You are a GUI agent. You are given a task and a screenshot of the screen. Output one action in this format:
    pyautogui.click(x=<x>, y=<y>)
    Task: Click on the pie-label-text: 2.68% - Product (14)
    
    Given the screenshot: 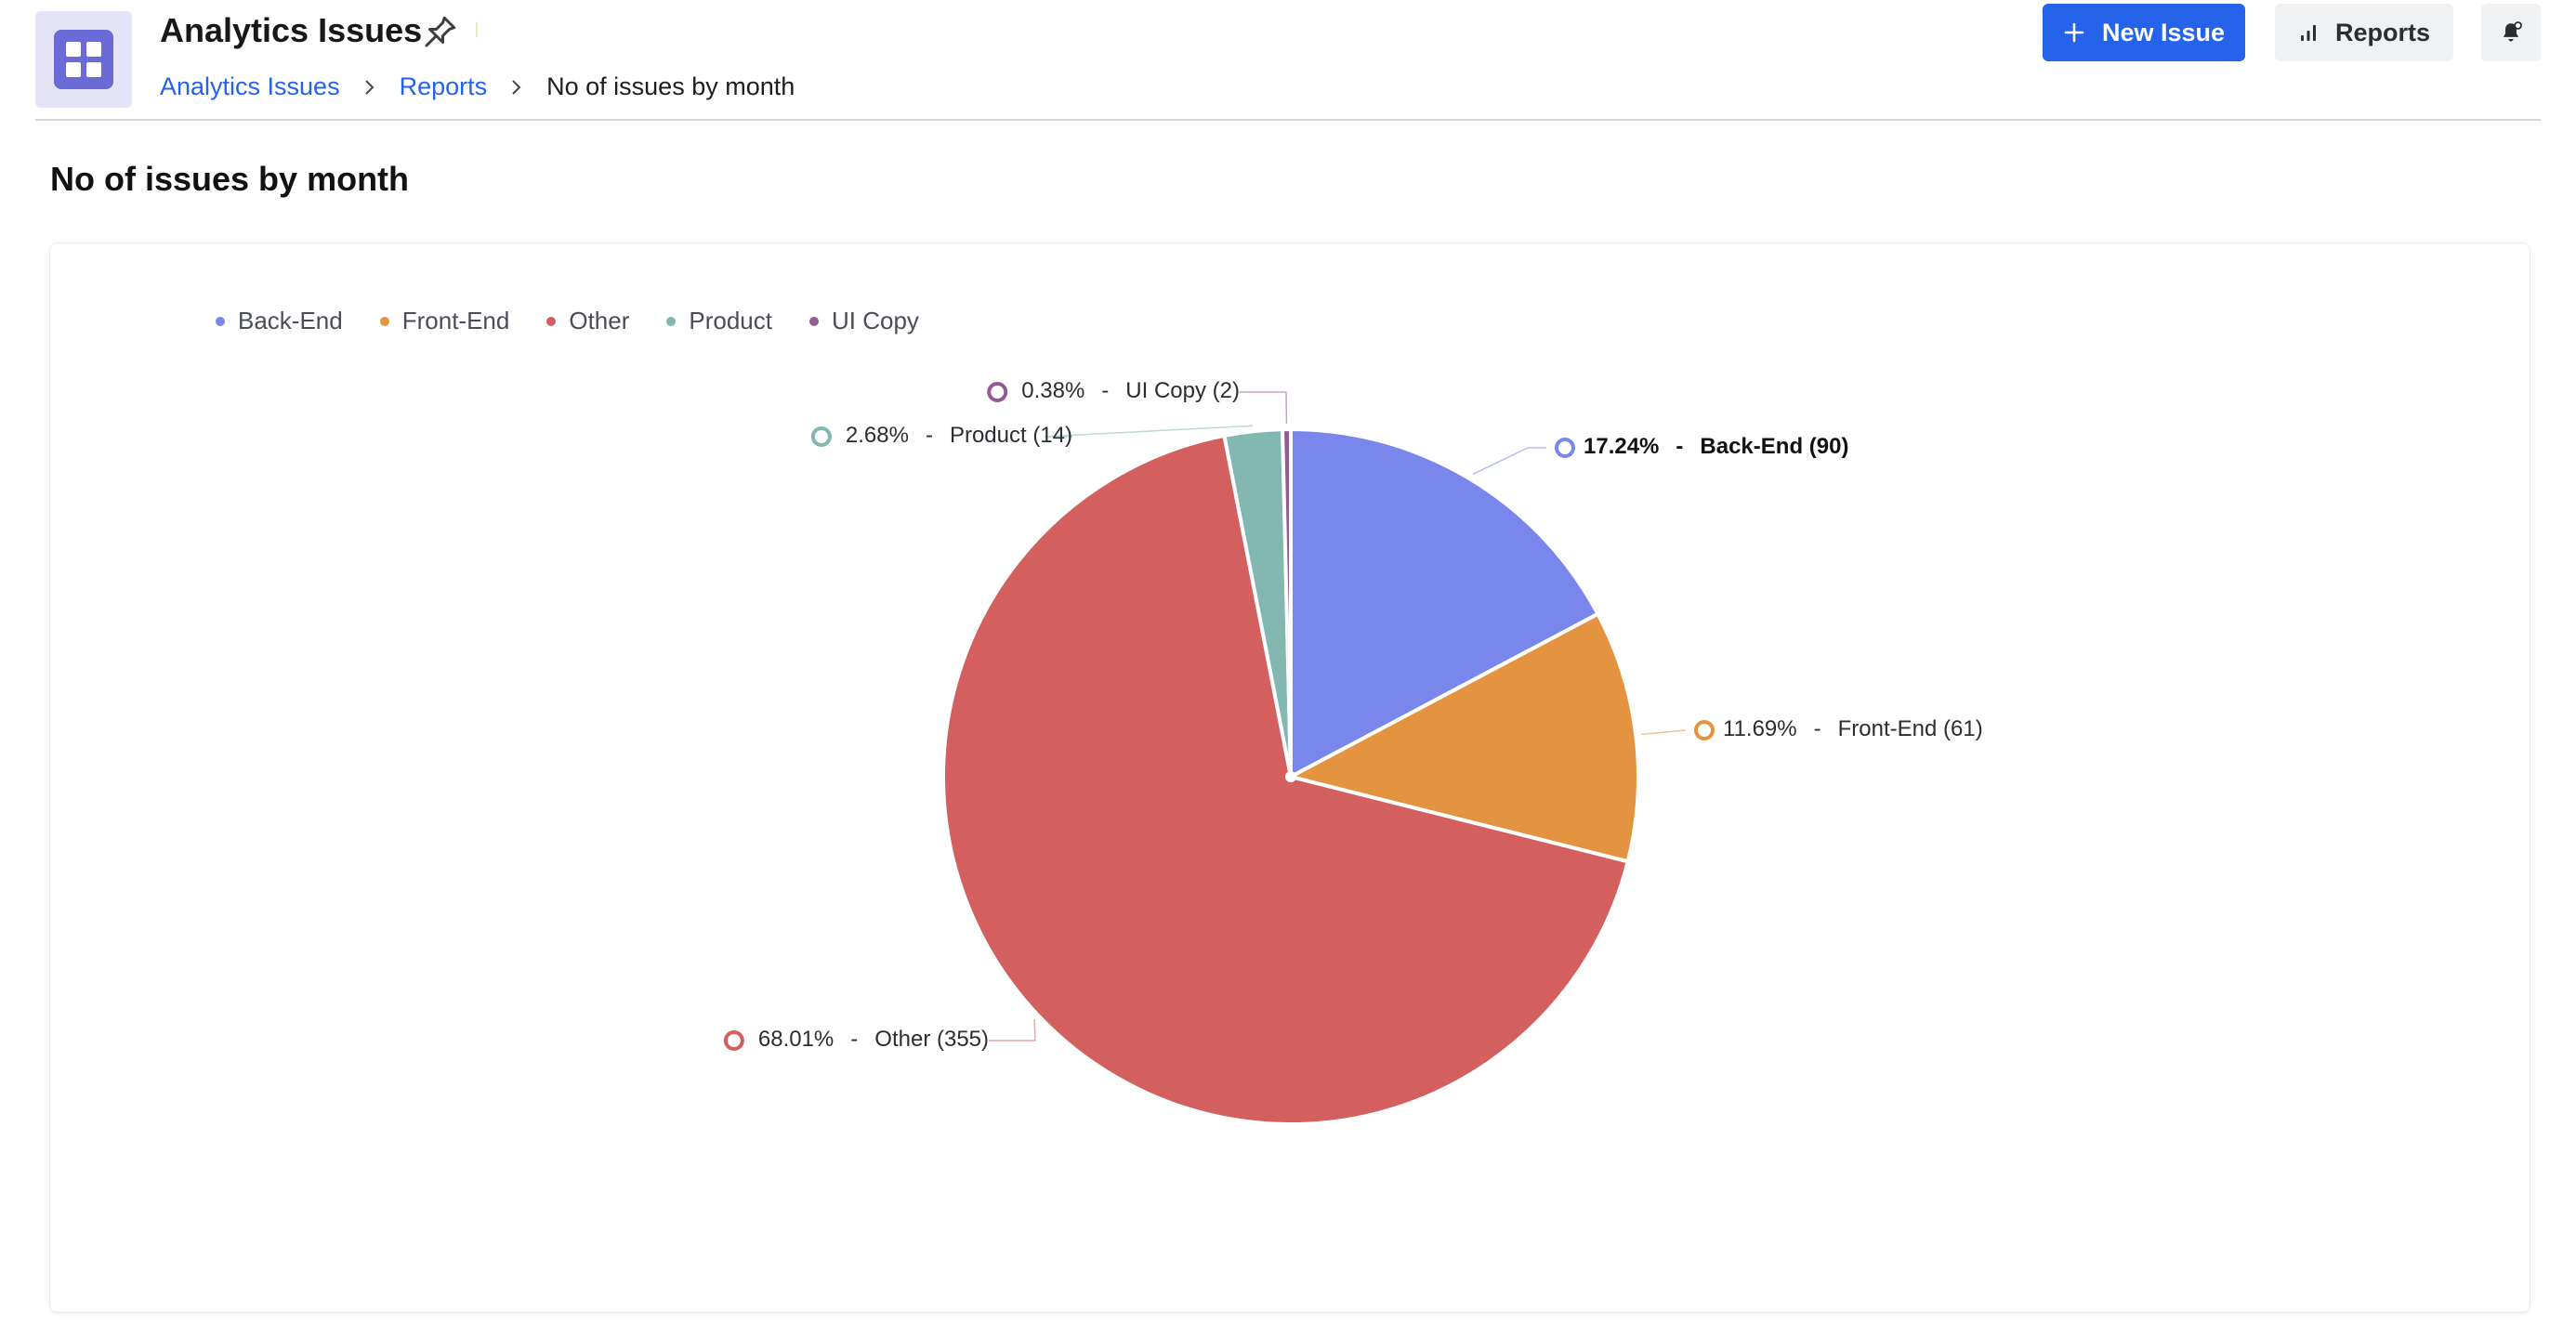 What is the action you would take?
    pyautogui.click(x=959, y=436)
    